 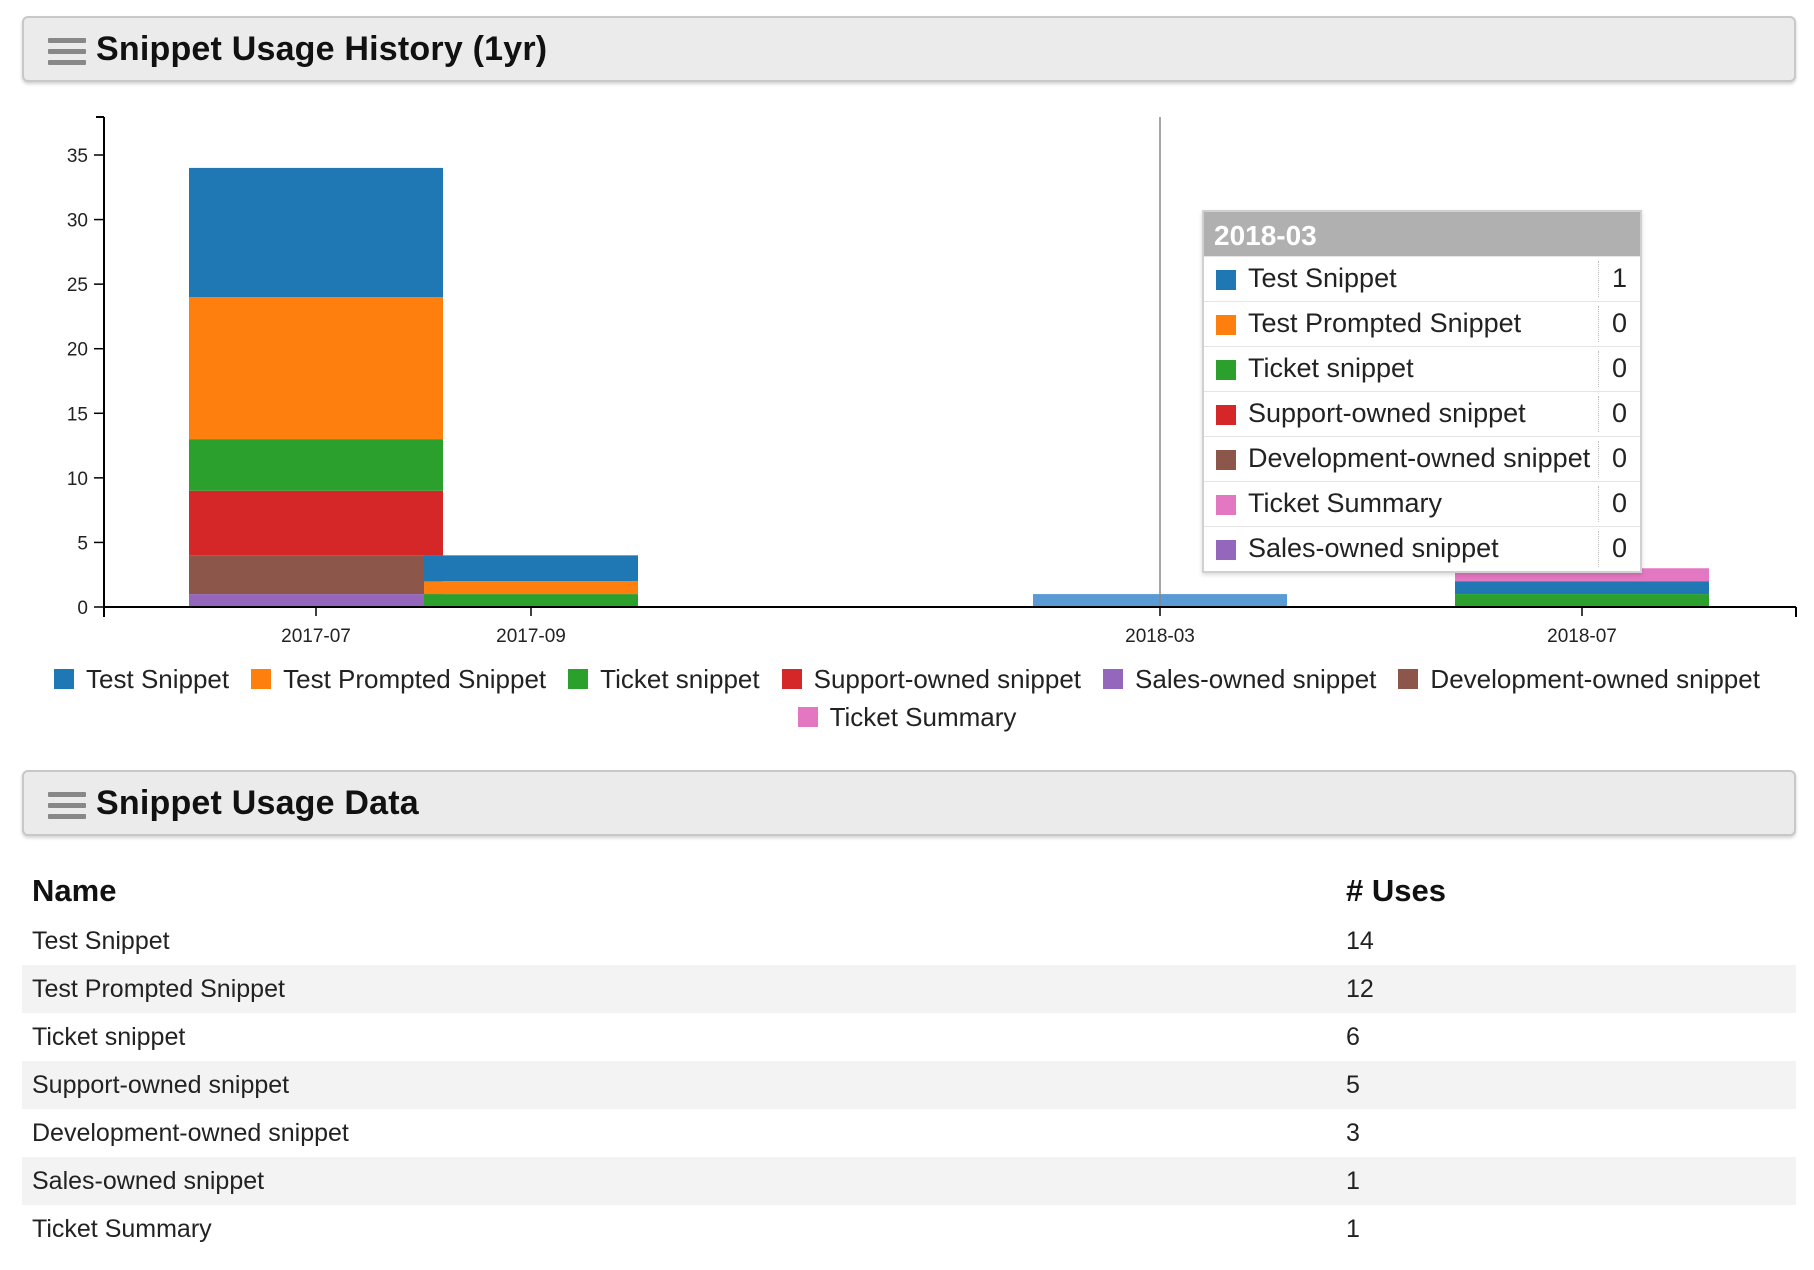 What do you see at coordinates (1373, 548) in the screenshot?
I see `tooltip-series-name: Sales-owned snippet` at bounding box center [1373, 548].